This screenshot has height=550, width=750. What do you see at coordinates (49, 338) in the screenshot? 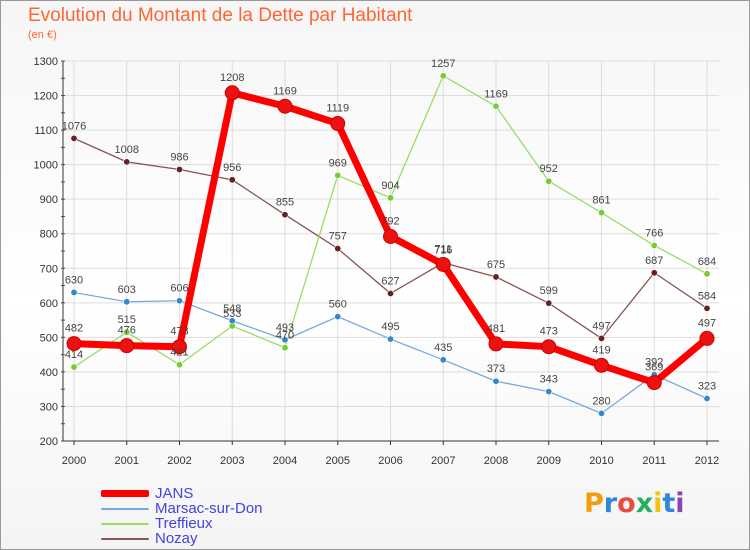
I see `y-tick-label: 500` at bounding box center [49, 338].